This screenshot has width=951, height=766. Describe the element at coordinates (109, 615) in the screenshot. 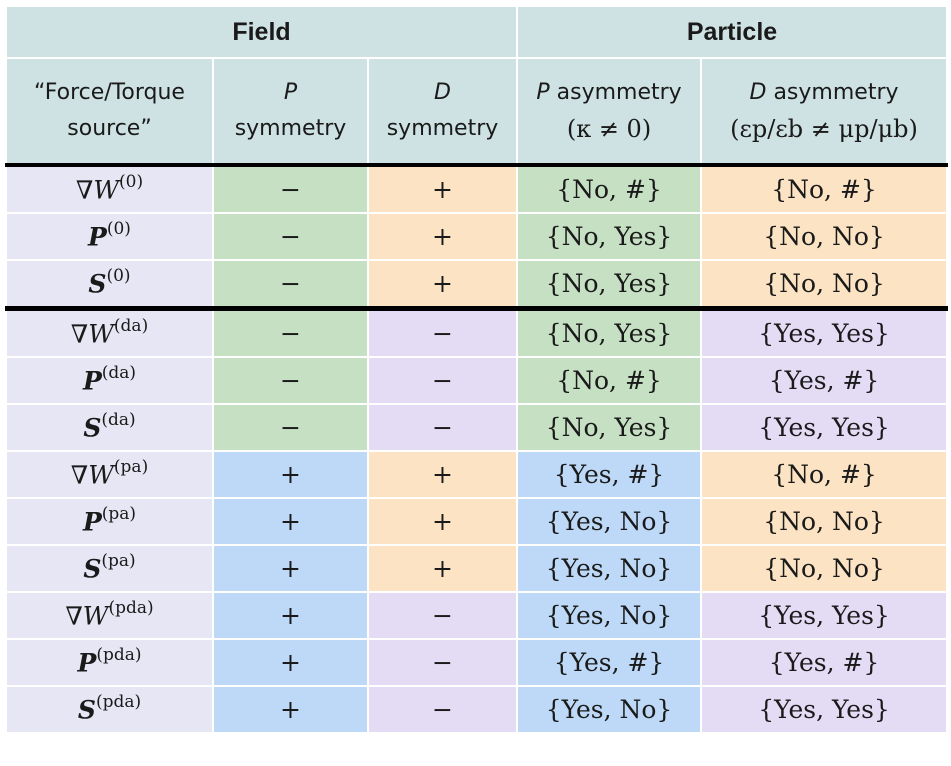

I see `source-cell: ∇W(pda)` at that location.